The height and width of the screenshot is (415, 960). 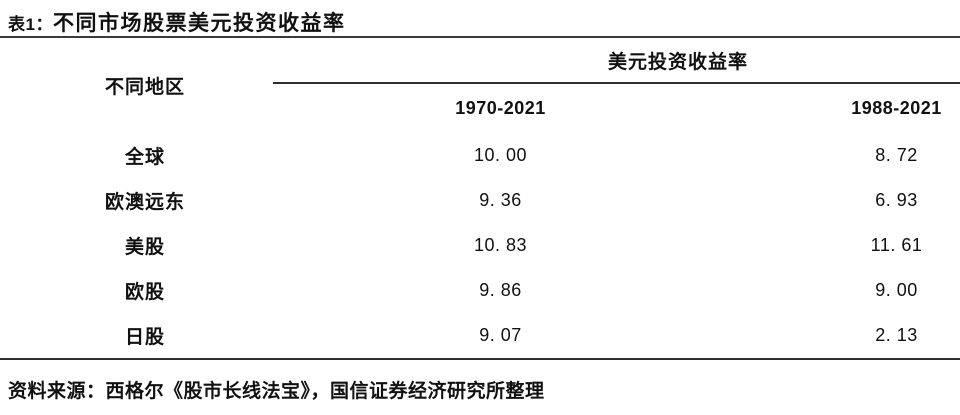 I want to click on value-1970-2021: 9. 07, so click(x=500, y=335).